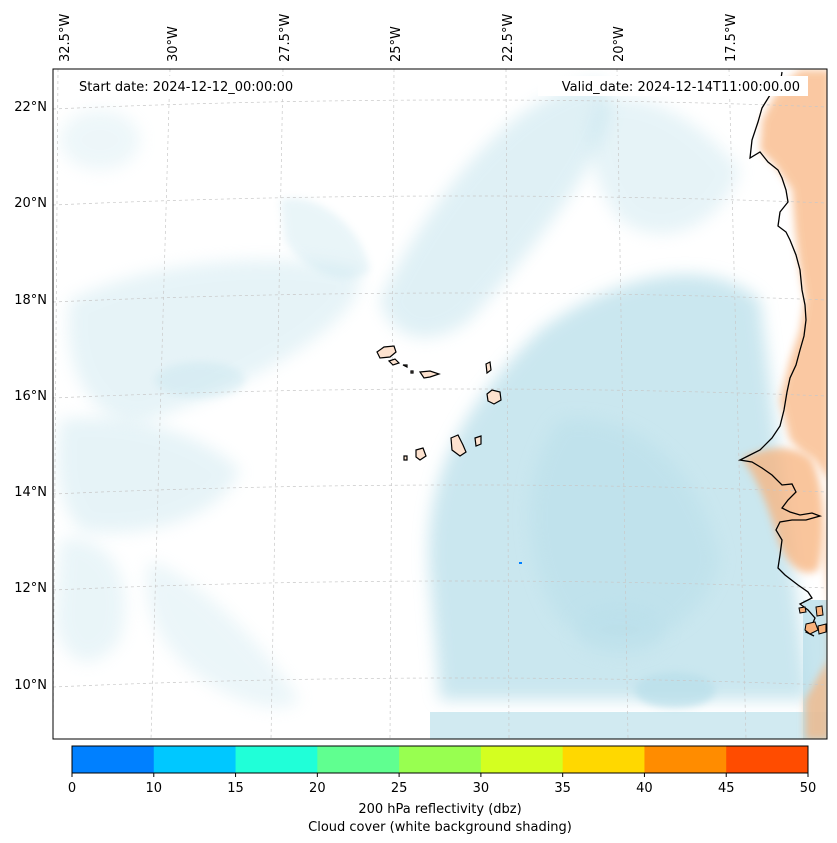 The width and height of the screenshot is (837, 843). What do you see at coordinates (317, 788) in the screenshot?
I see `colorbar-tick-label: 20` at bounding box center [317, 788].